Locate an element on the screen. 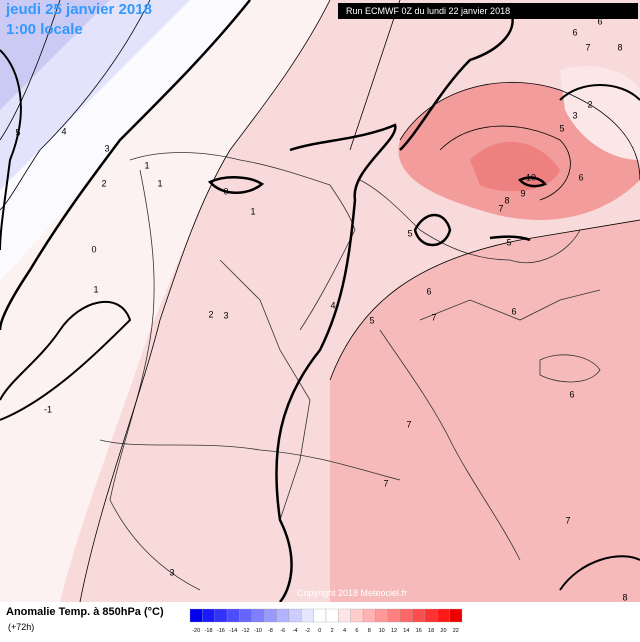  colorbar-label: -16 is located at coordinates (221, 631).